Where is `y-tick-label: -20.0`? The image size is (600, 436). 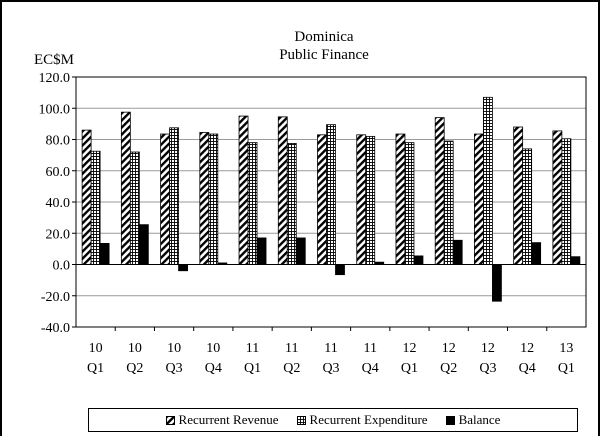 y-tick-label: -20.0 is located at coordinates (55, 297).